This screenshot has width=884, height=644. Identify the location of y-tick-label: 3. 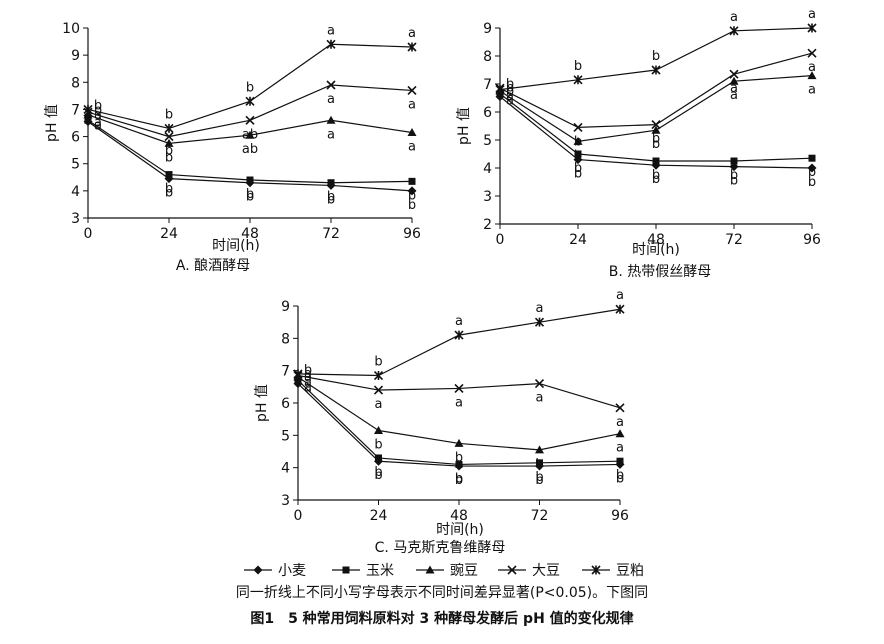
(75, 219).